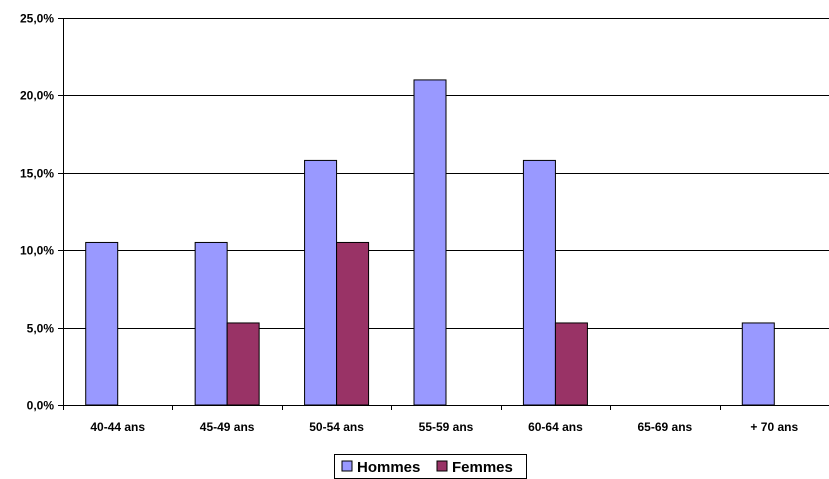 Image resolution: width=829 pixels, height=479 pixels. I want to click on x-tick-label: + 70 ans, so click(774, 427).